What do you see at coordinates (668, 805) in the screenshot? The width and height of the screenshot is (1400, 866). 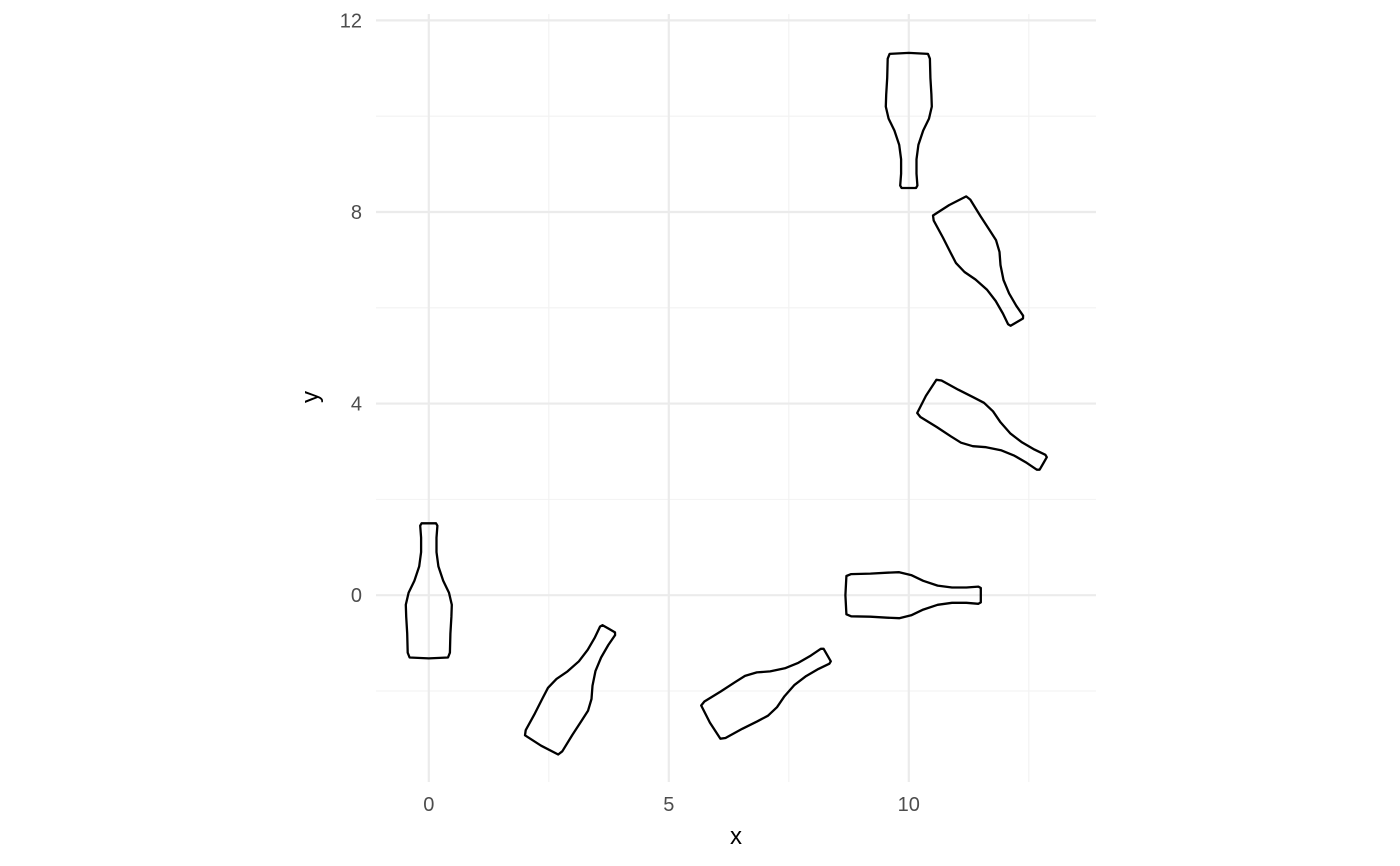 I see `x-tick-label: 5` at bounding box center [668, 805].